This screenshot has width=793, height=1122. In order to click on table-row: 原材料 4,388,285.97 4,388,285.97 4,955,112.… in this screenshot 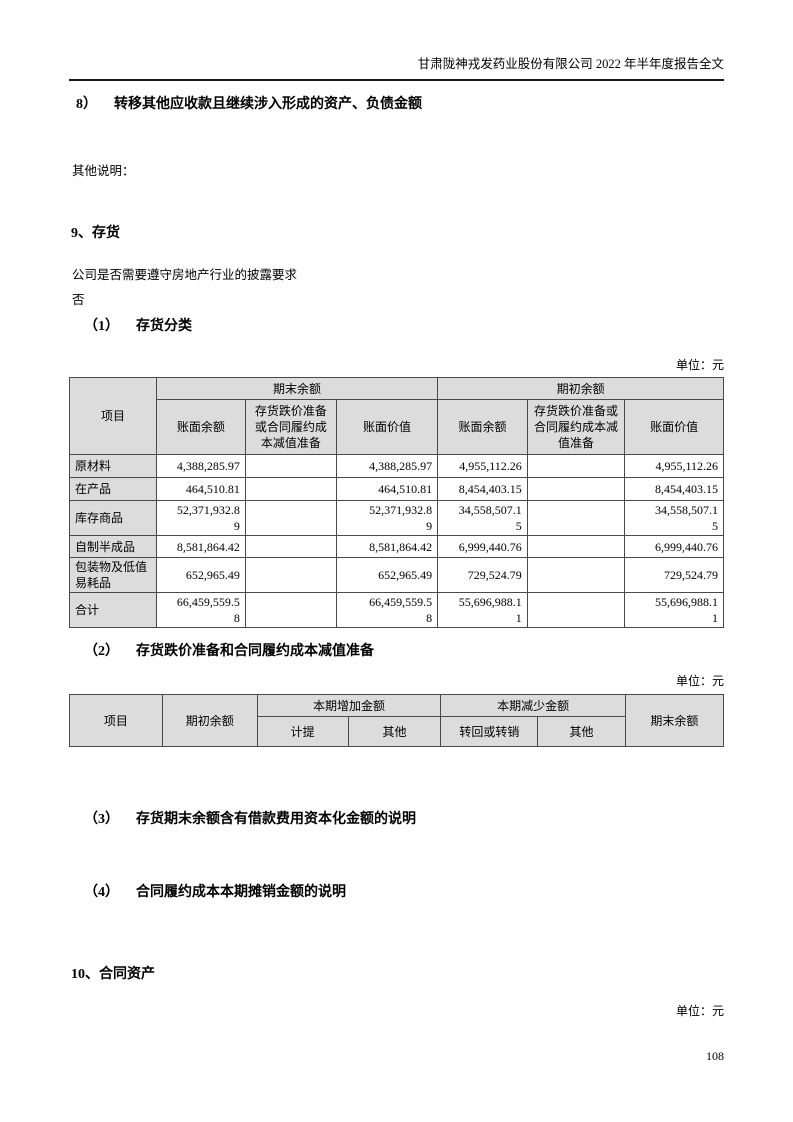, I will do `click(396, 466)`.